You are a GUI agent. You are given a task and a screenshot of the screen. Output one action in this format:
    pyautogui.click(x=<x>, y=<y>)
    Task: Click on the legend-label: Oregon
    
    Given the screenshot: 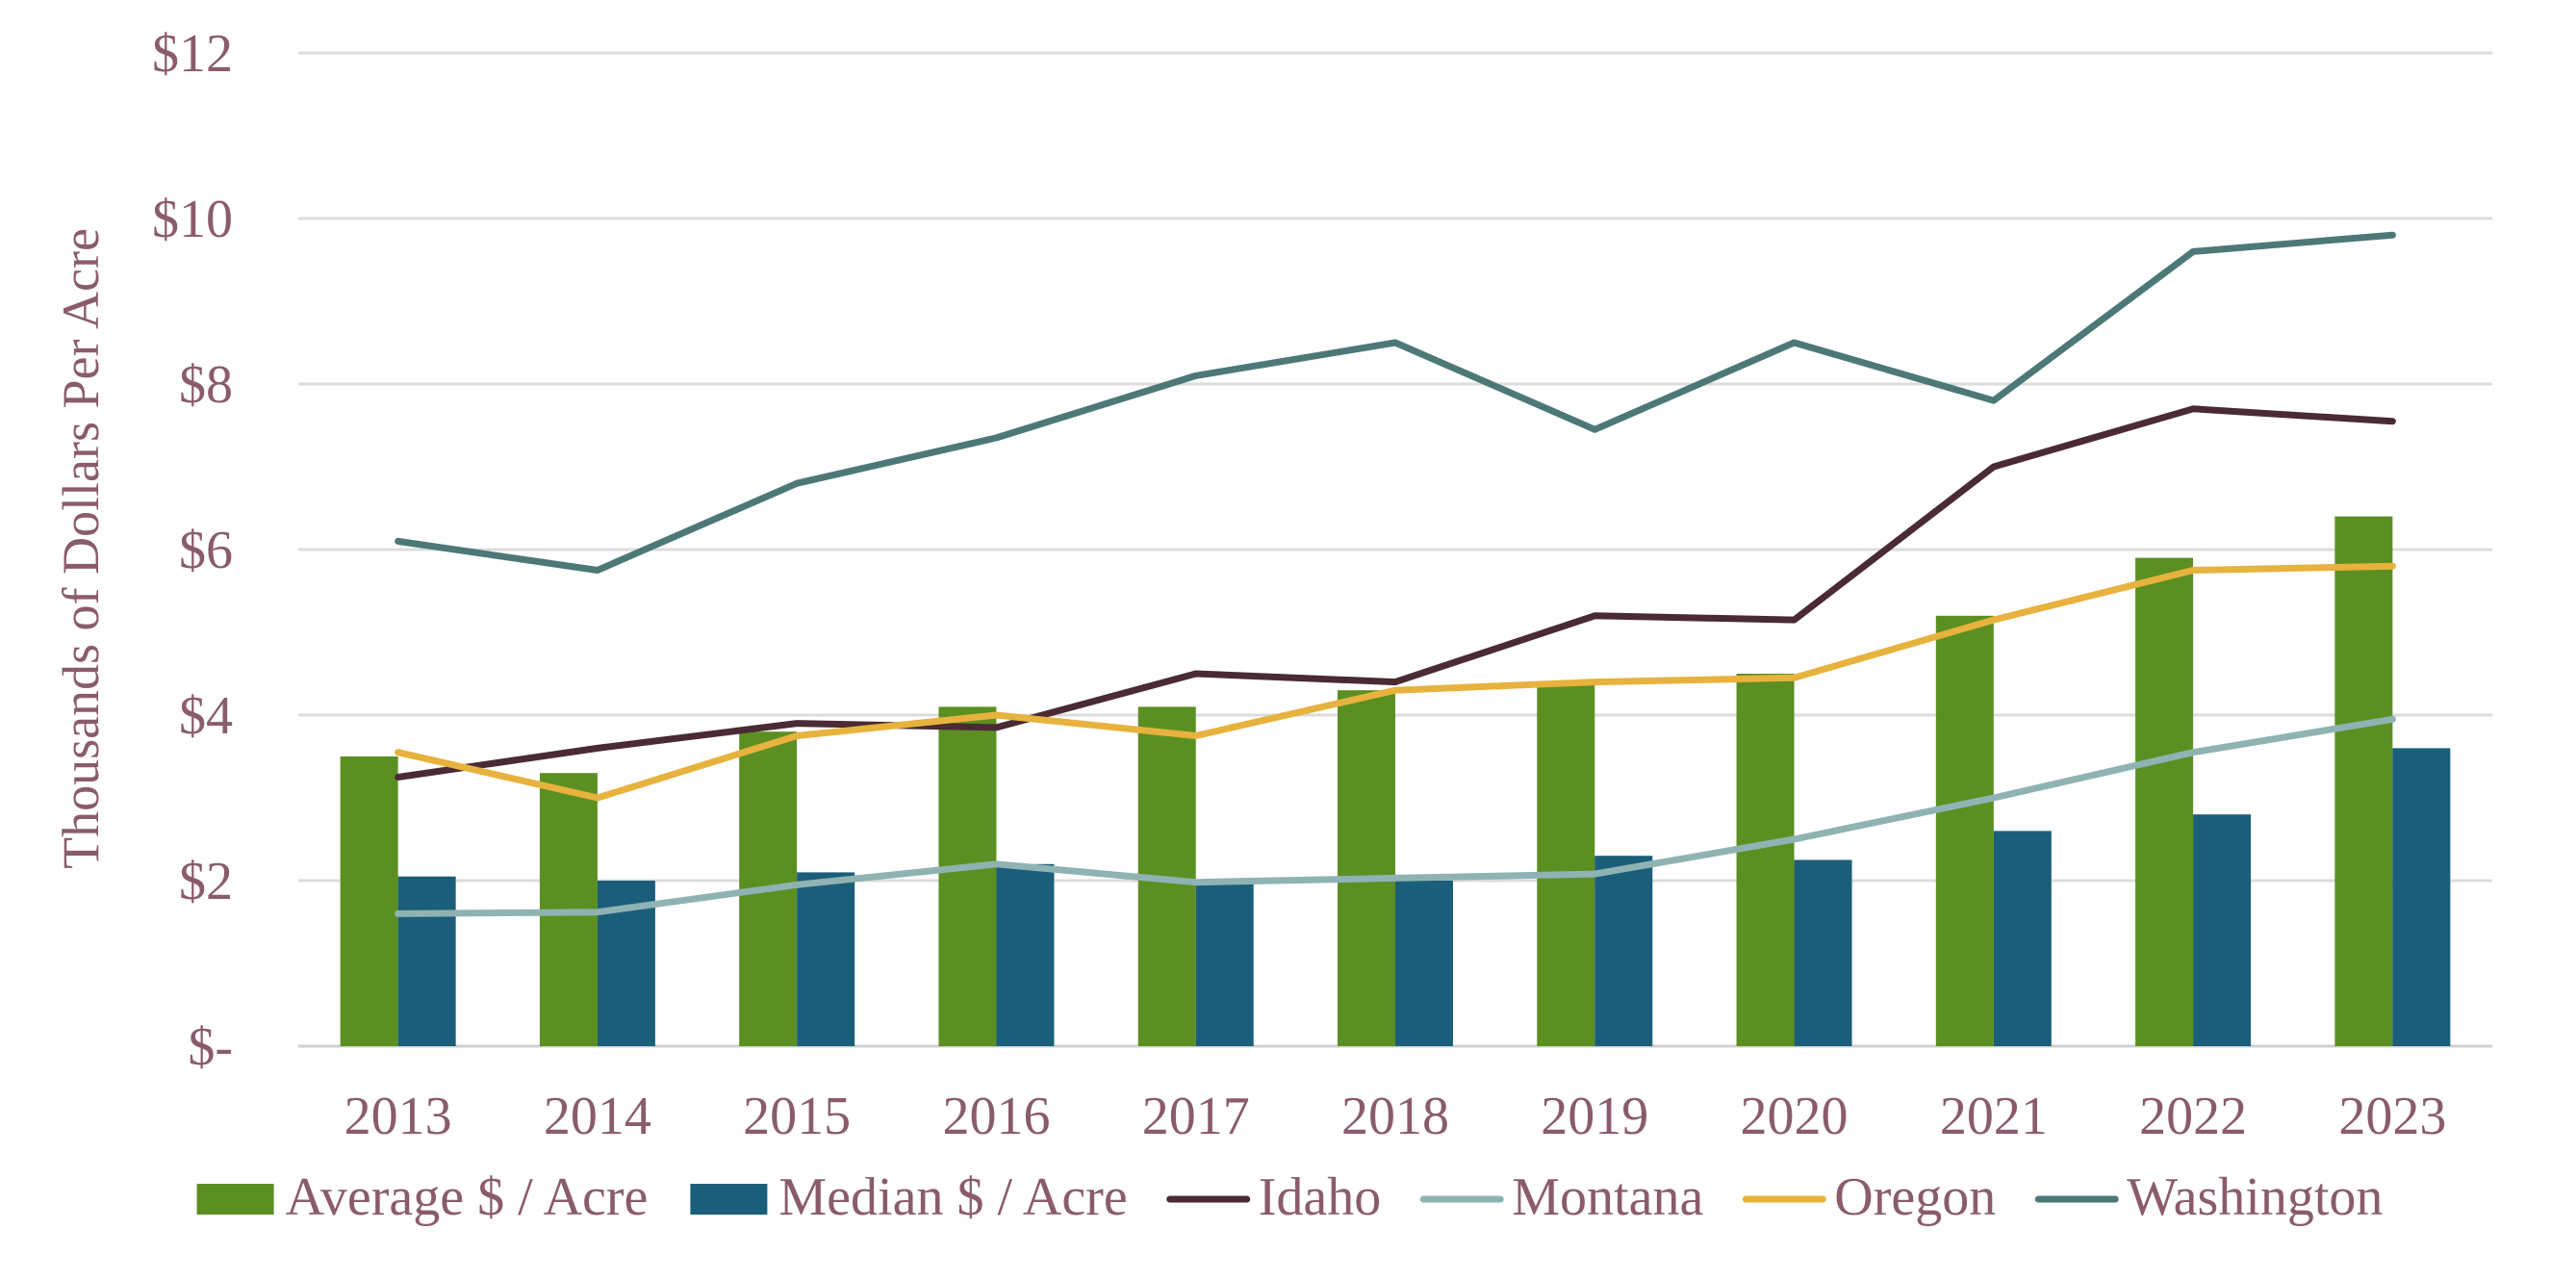 What is the action you would take?
    pyautogui.click(x=1915, y=1197)
    